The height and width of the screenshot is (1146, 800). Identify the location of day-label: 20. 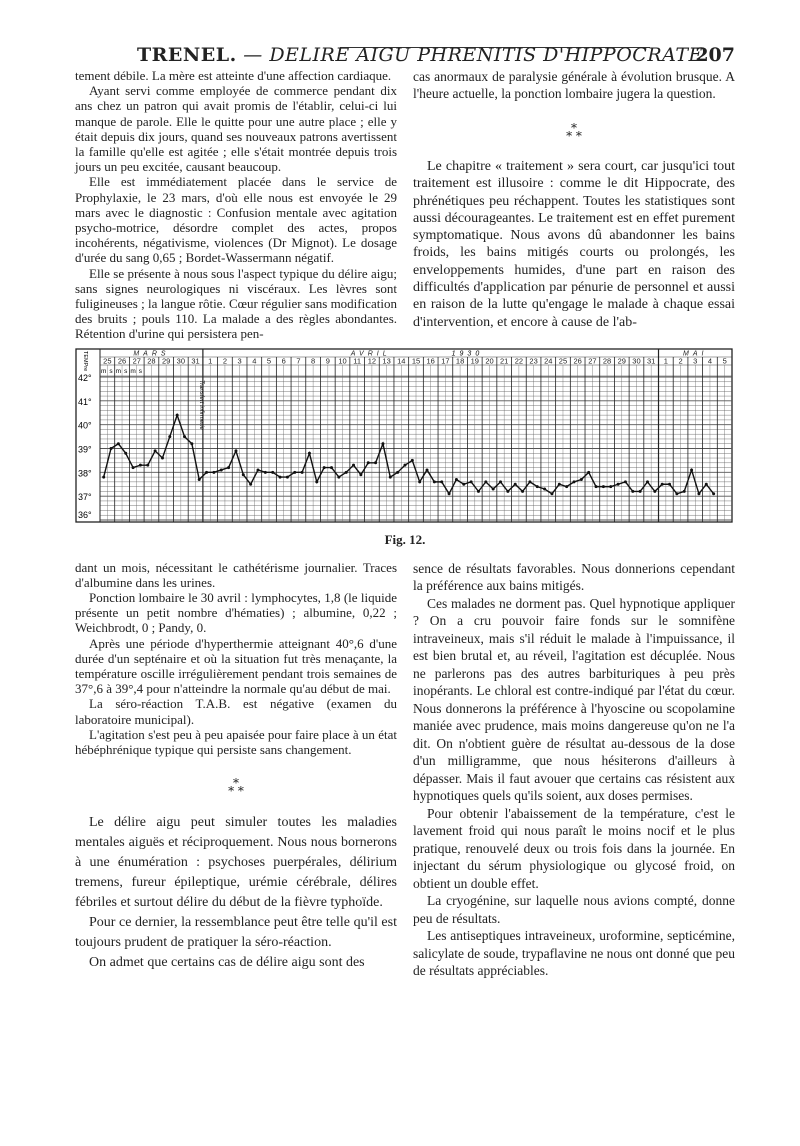
(489, 360).